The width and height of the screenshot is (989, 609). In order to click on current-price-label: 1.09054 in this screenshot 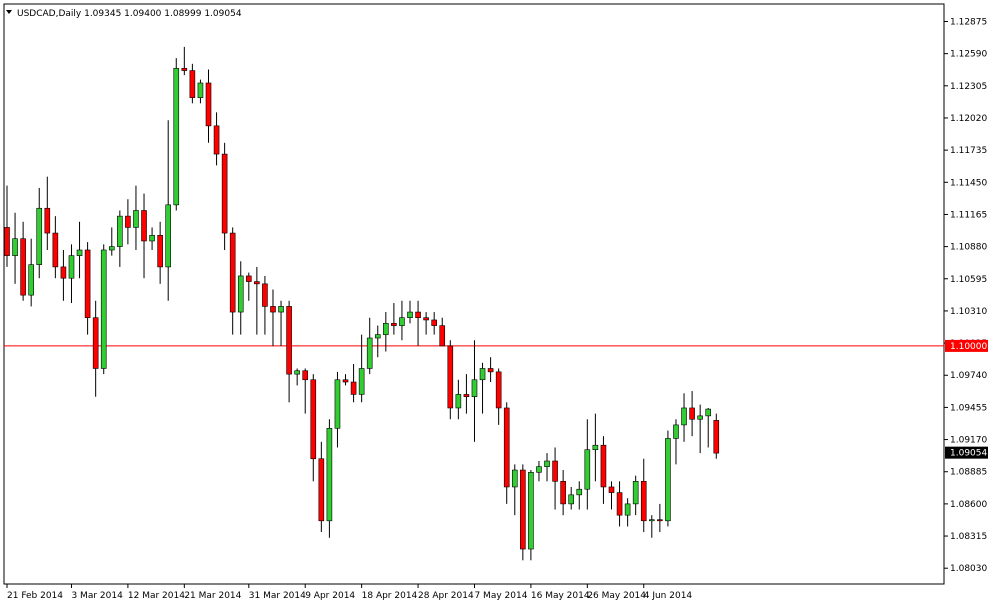, I will do `click(968, 454)`.